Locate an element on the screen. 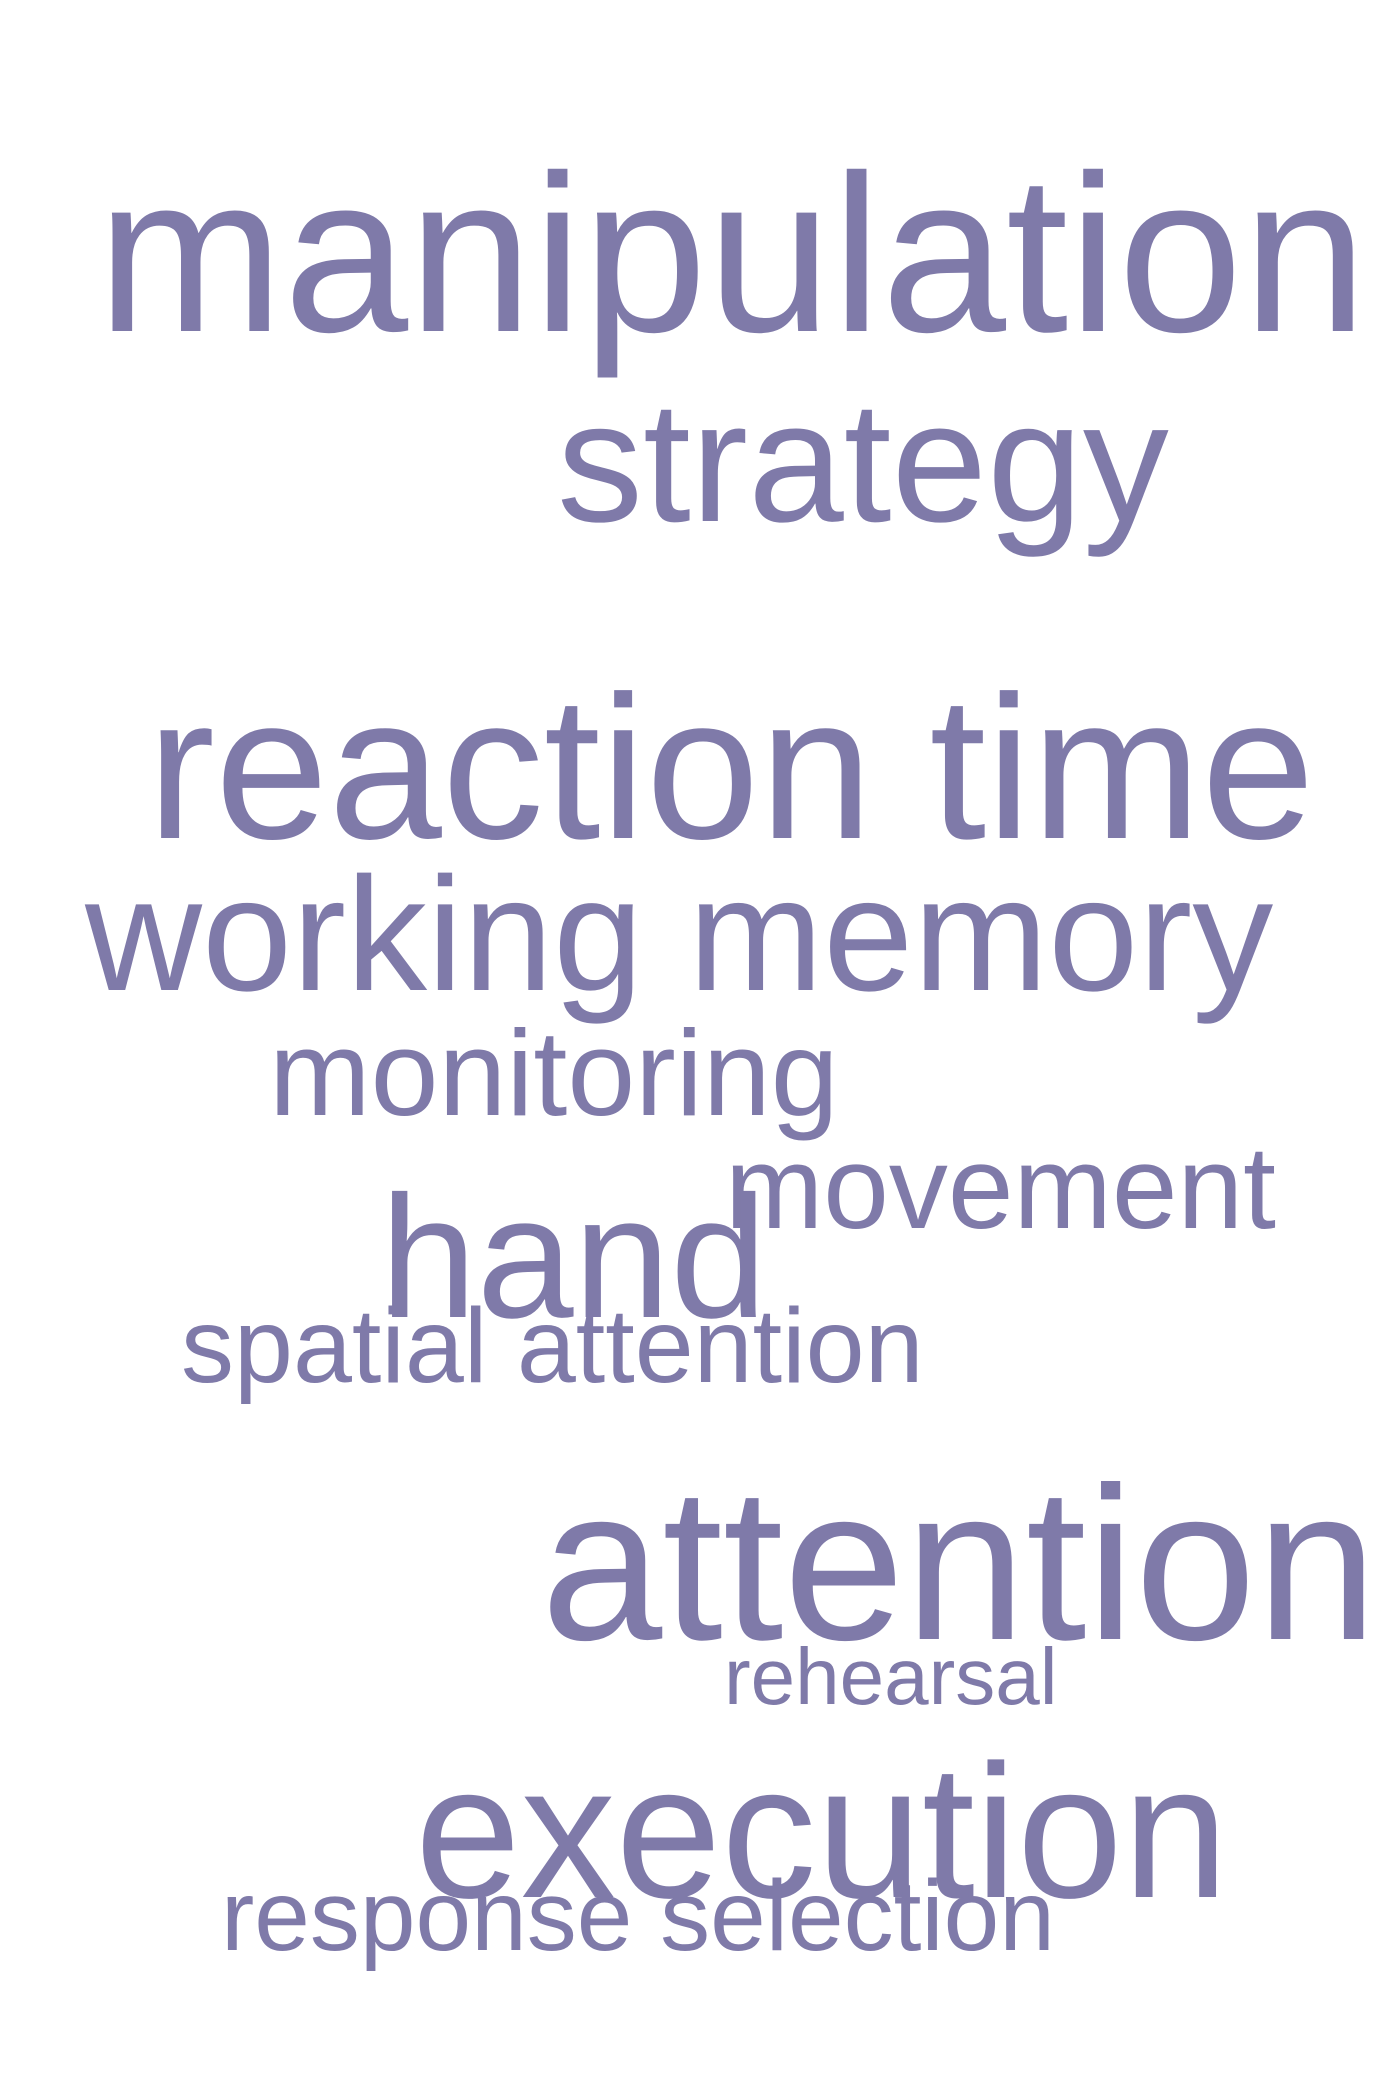 This screenshot has height=2076, width=1400. word-strategy: strategy is located at coordinates (863, 462).